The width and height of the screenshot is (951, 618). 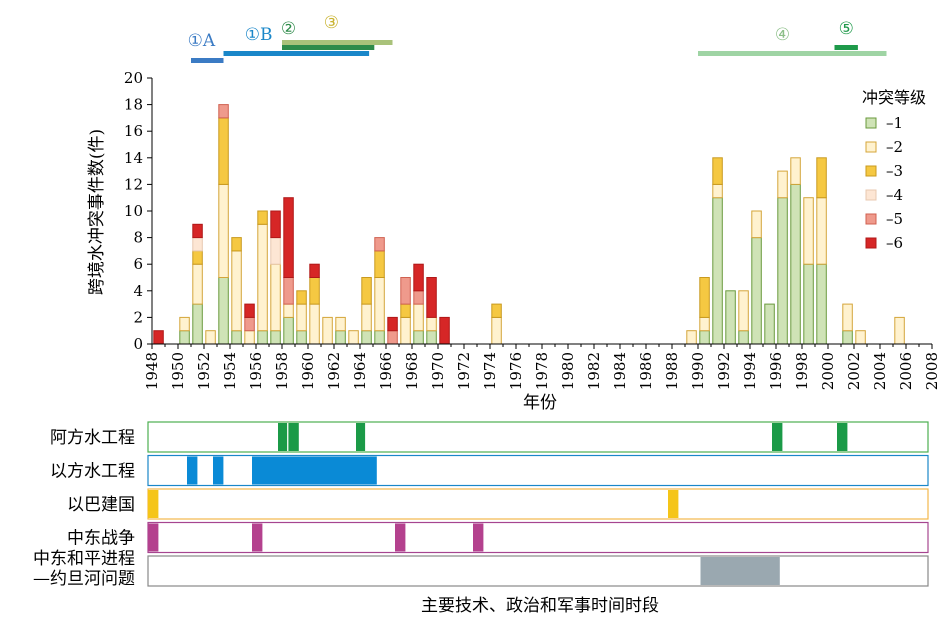 What do you see at coordinates (756, 291) in the screenshot?
I see `bar-segment-1994-level1` at bounding box center [756, 291].